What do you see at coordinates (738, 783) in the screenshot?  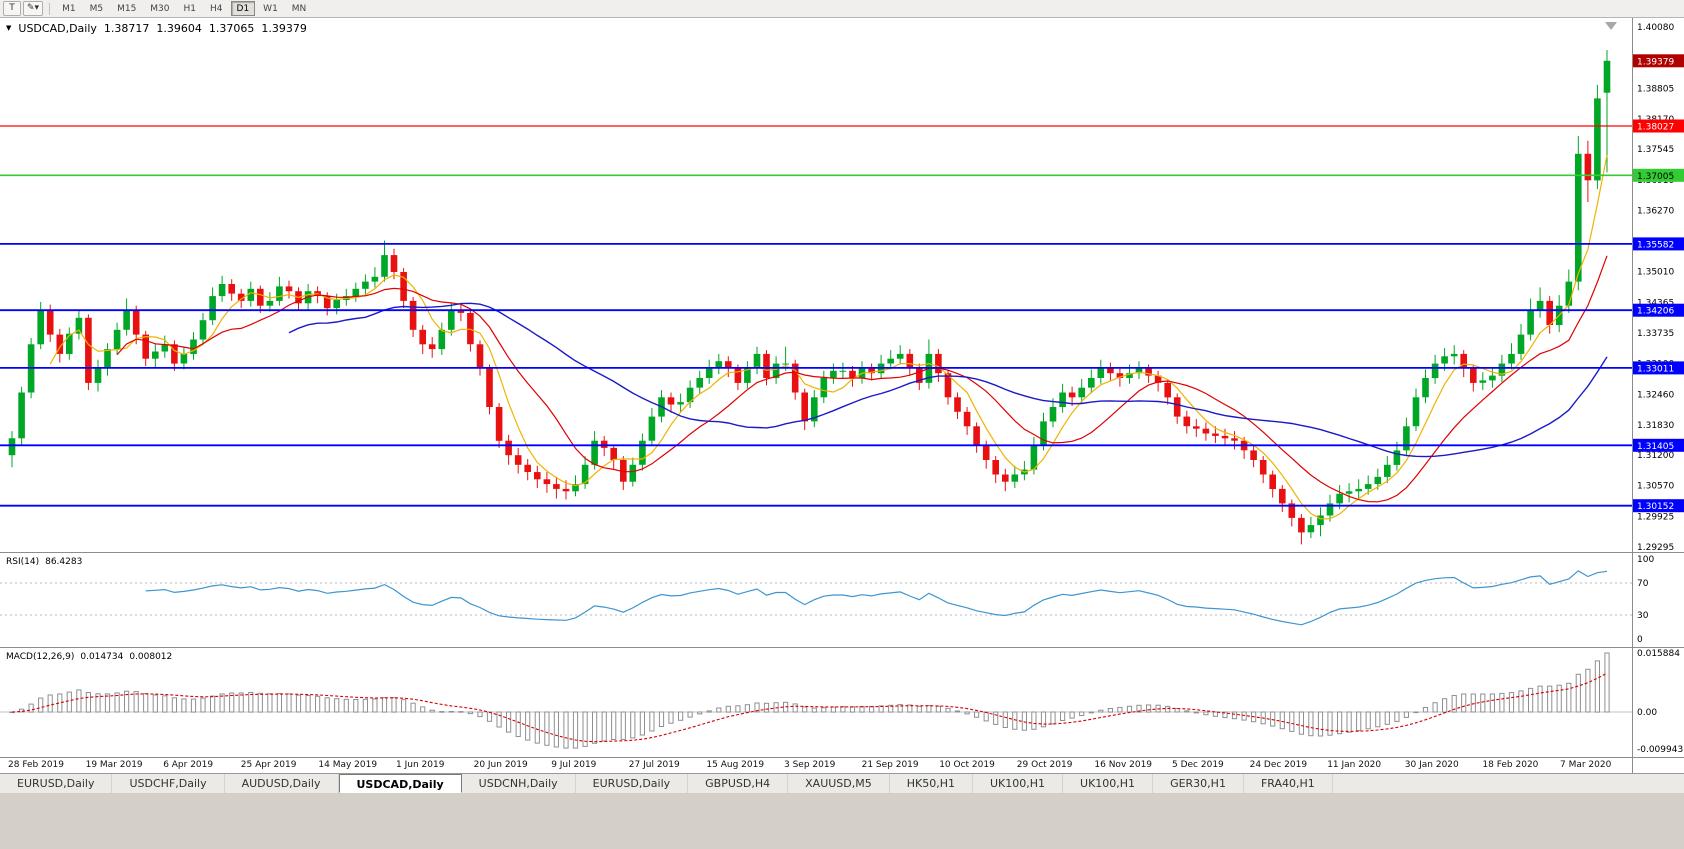 I see `chart-tab-gbpusd-h4: GBPUSD,H4` at bounding box center [738, 783].